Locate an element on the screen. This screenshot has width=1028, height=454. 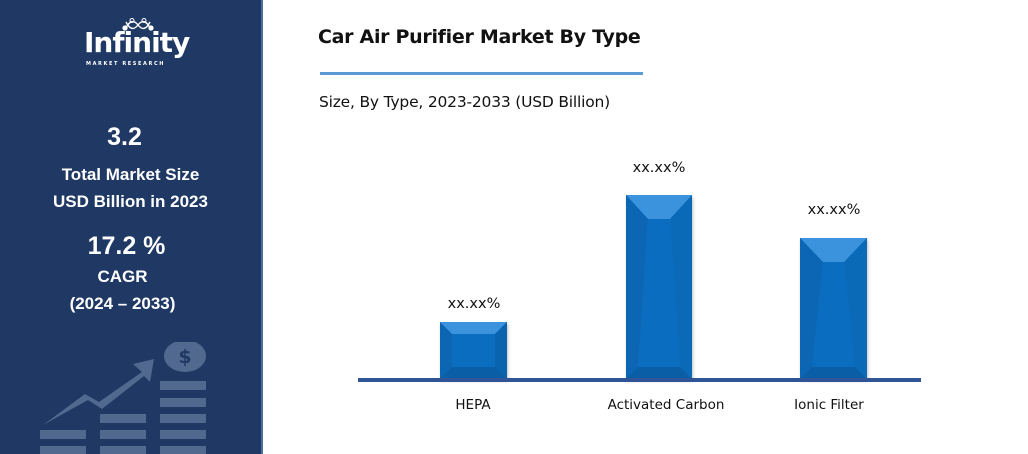
category-label-ionic-filter: Ionic Filter is located at coordinates (829, 405).